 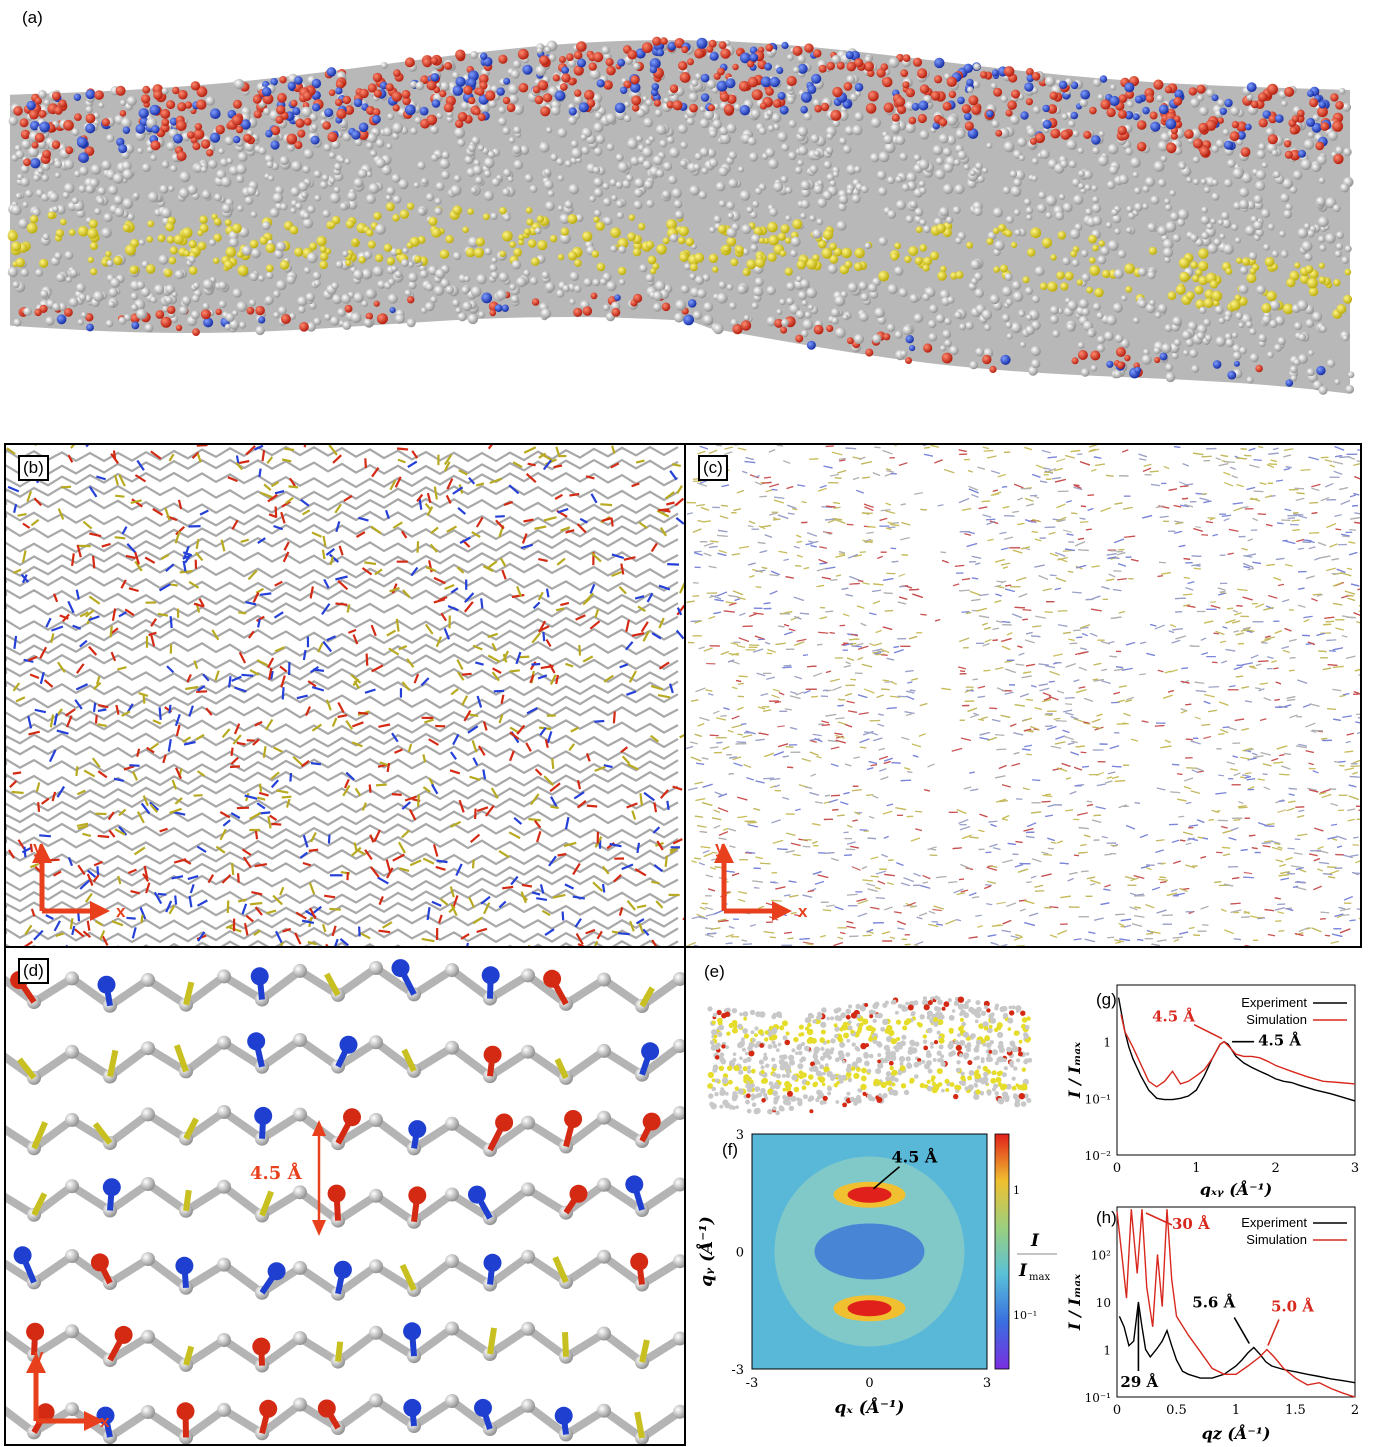 I want to click on g-series-simulation, so click(x=1238, y=1051).